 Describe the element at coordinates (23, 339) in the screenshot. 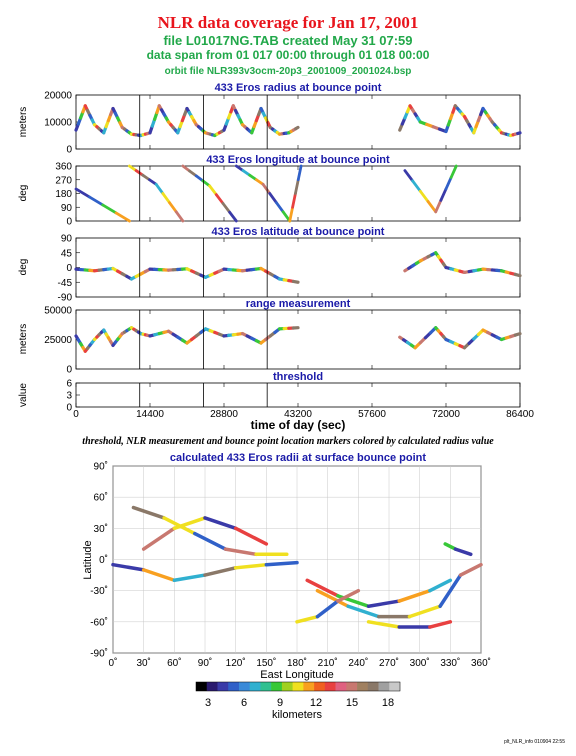

I see `range-ylabel: meters` at that location.